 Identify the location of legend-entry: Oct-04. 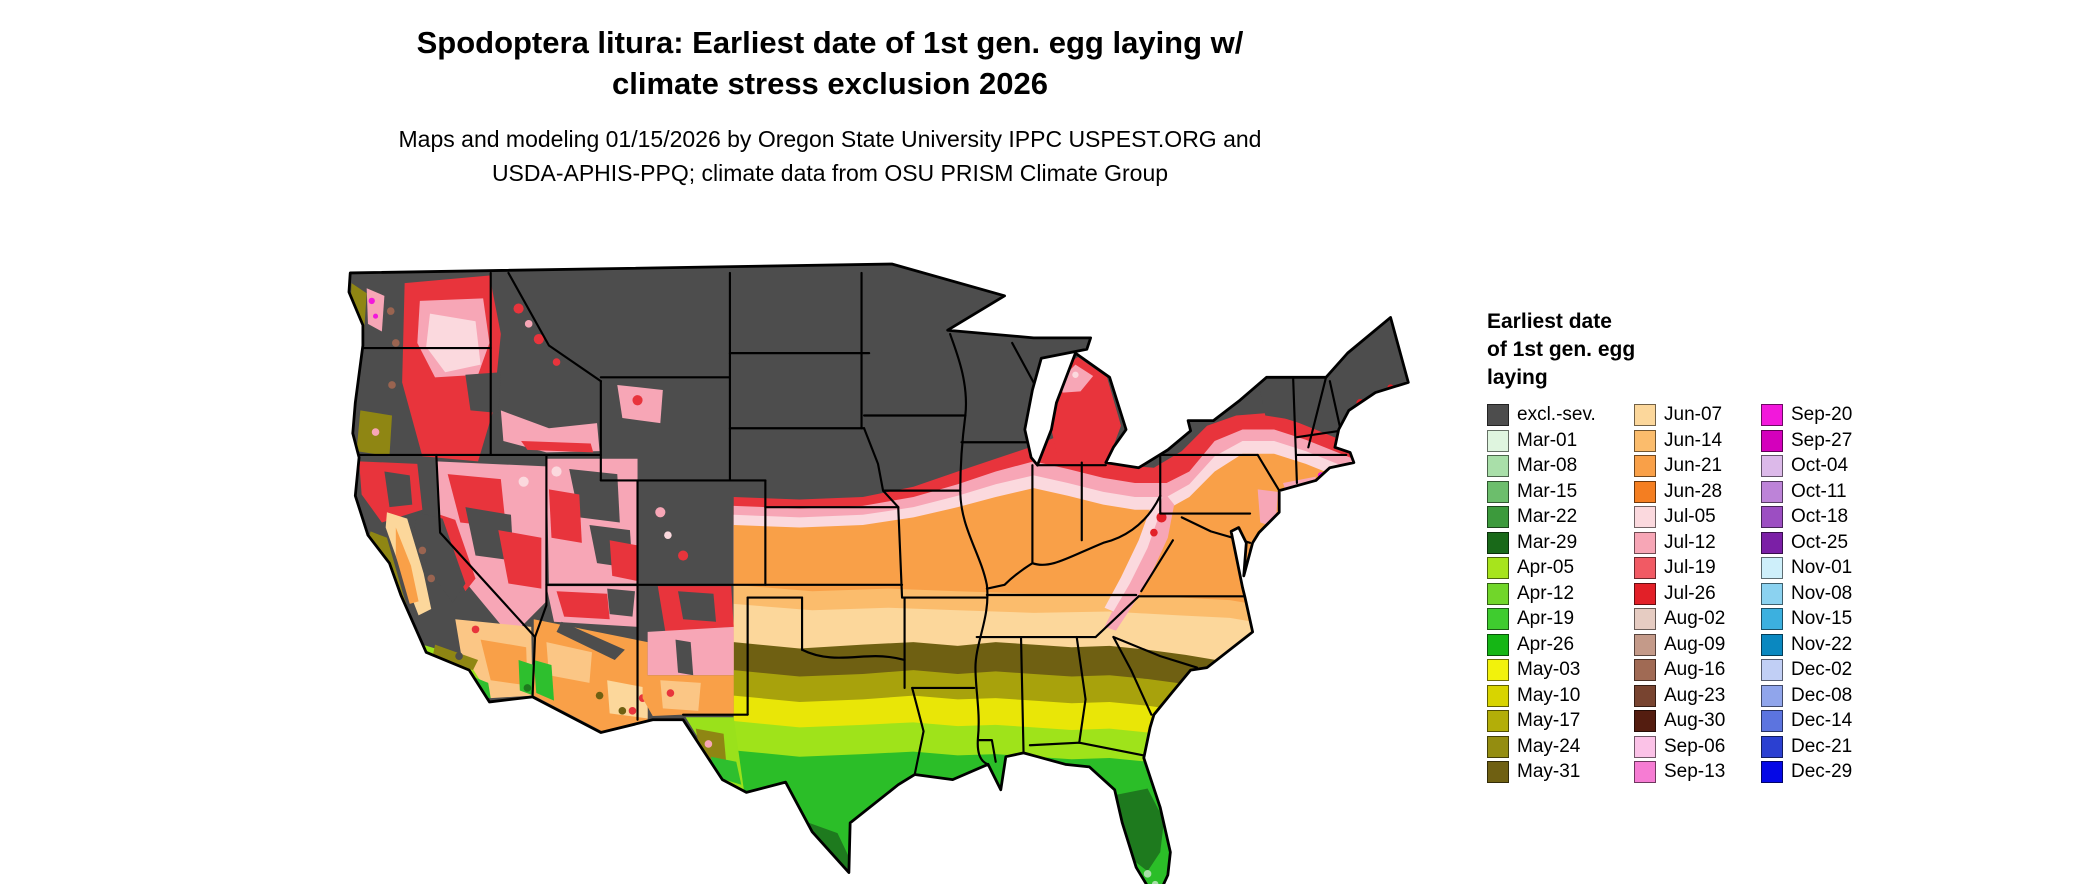
(1836, 466).